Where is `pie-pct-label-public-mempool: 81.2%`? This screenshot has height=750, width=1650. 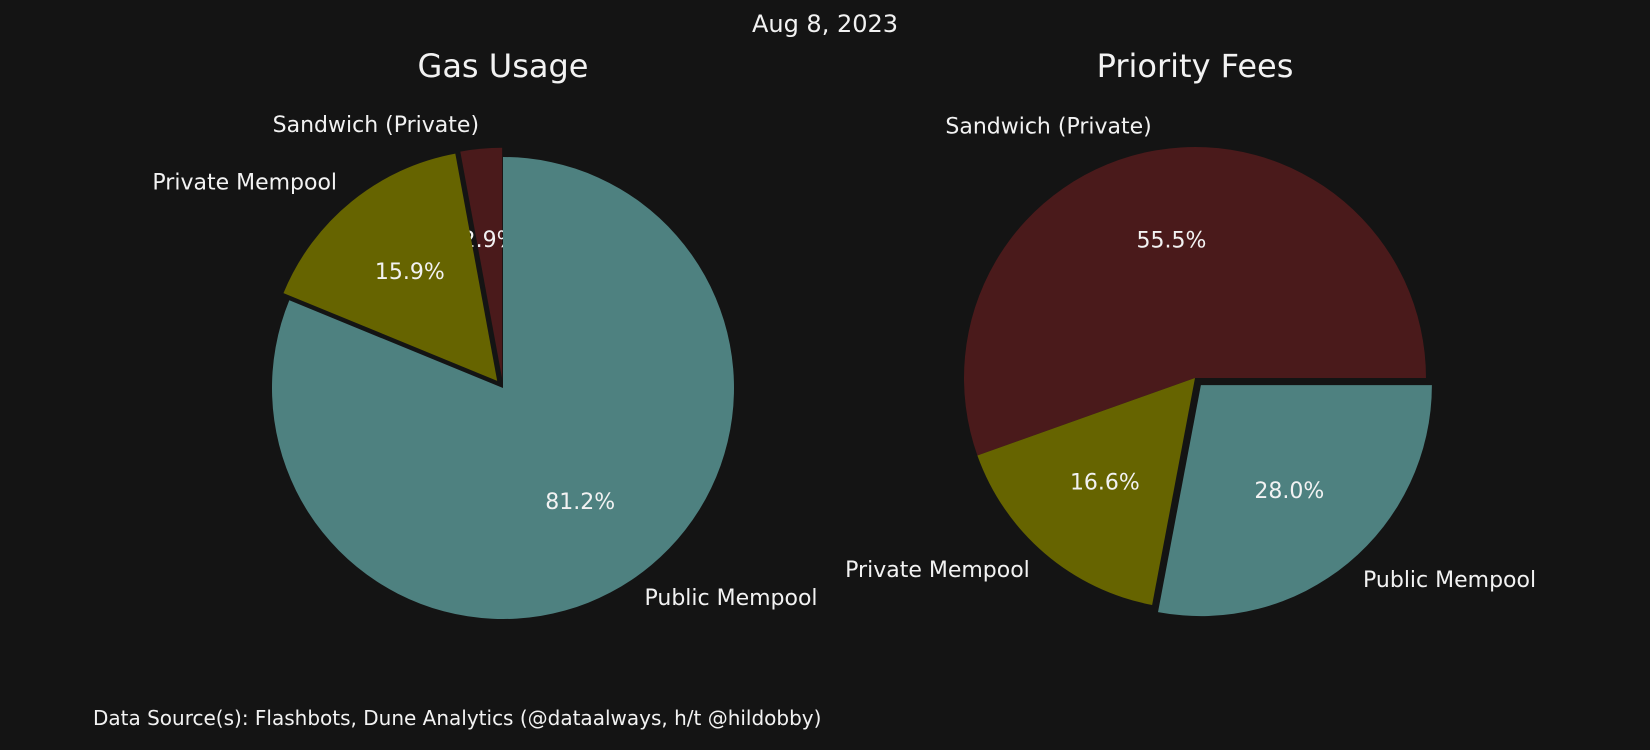 pie-pct-label-public-mempool: 81.2% is located at coordinates (580, 502).